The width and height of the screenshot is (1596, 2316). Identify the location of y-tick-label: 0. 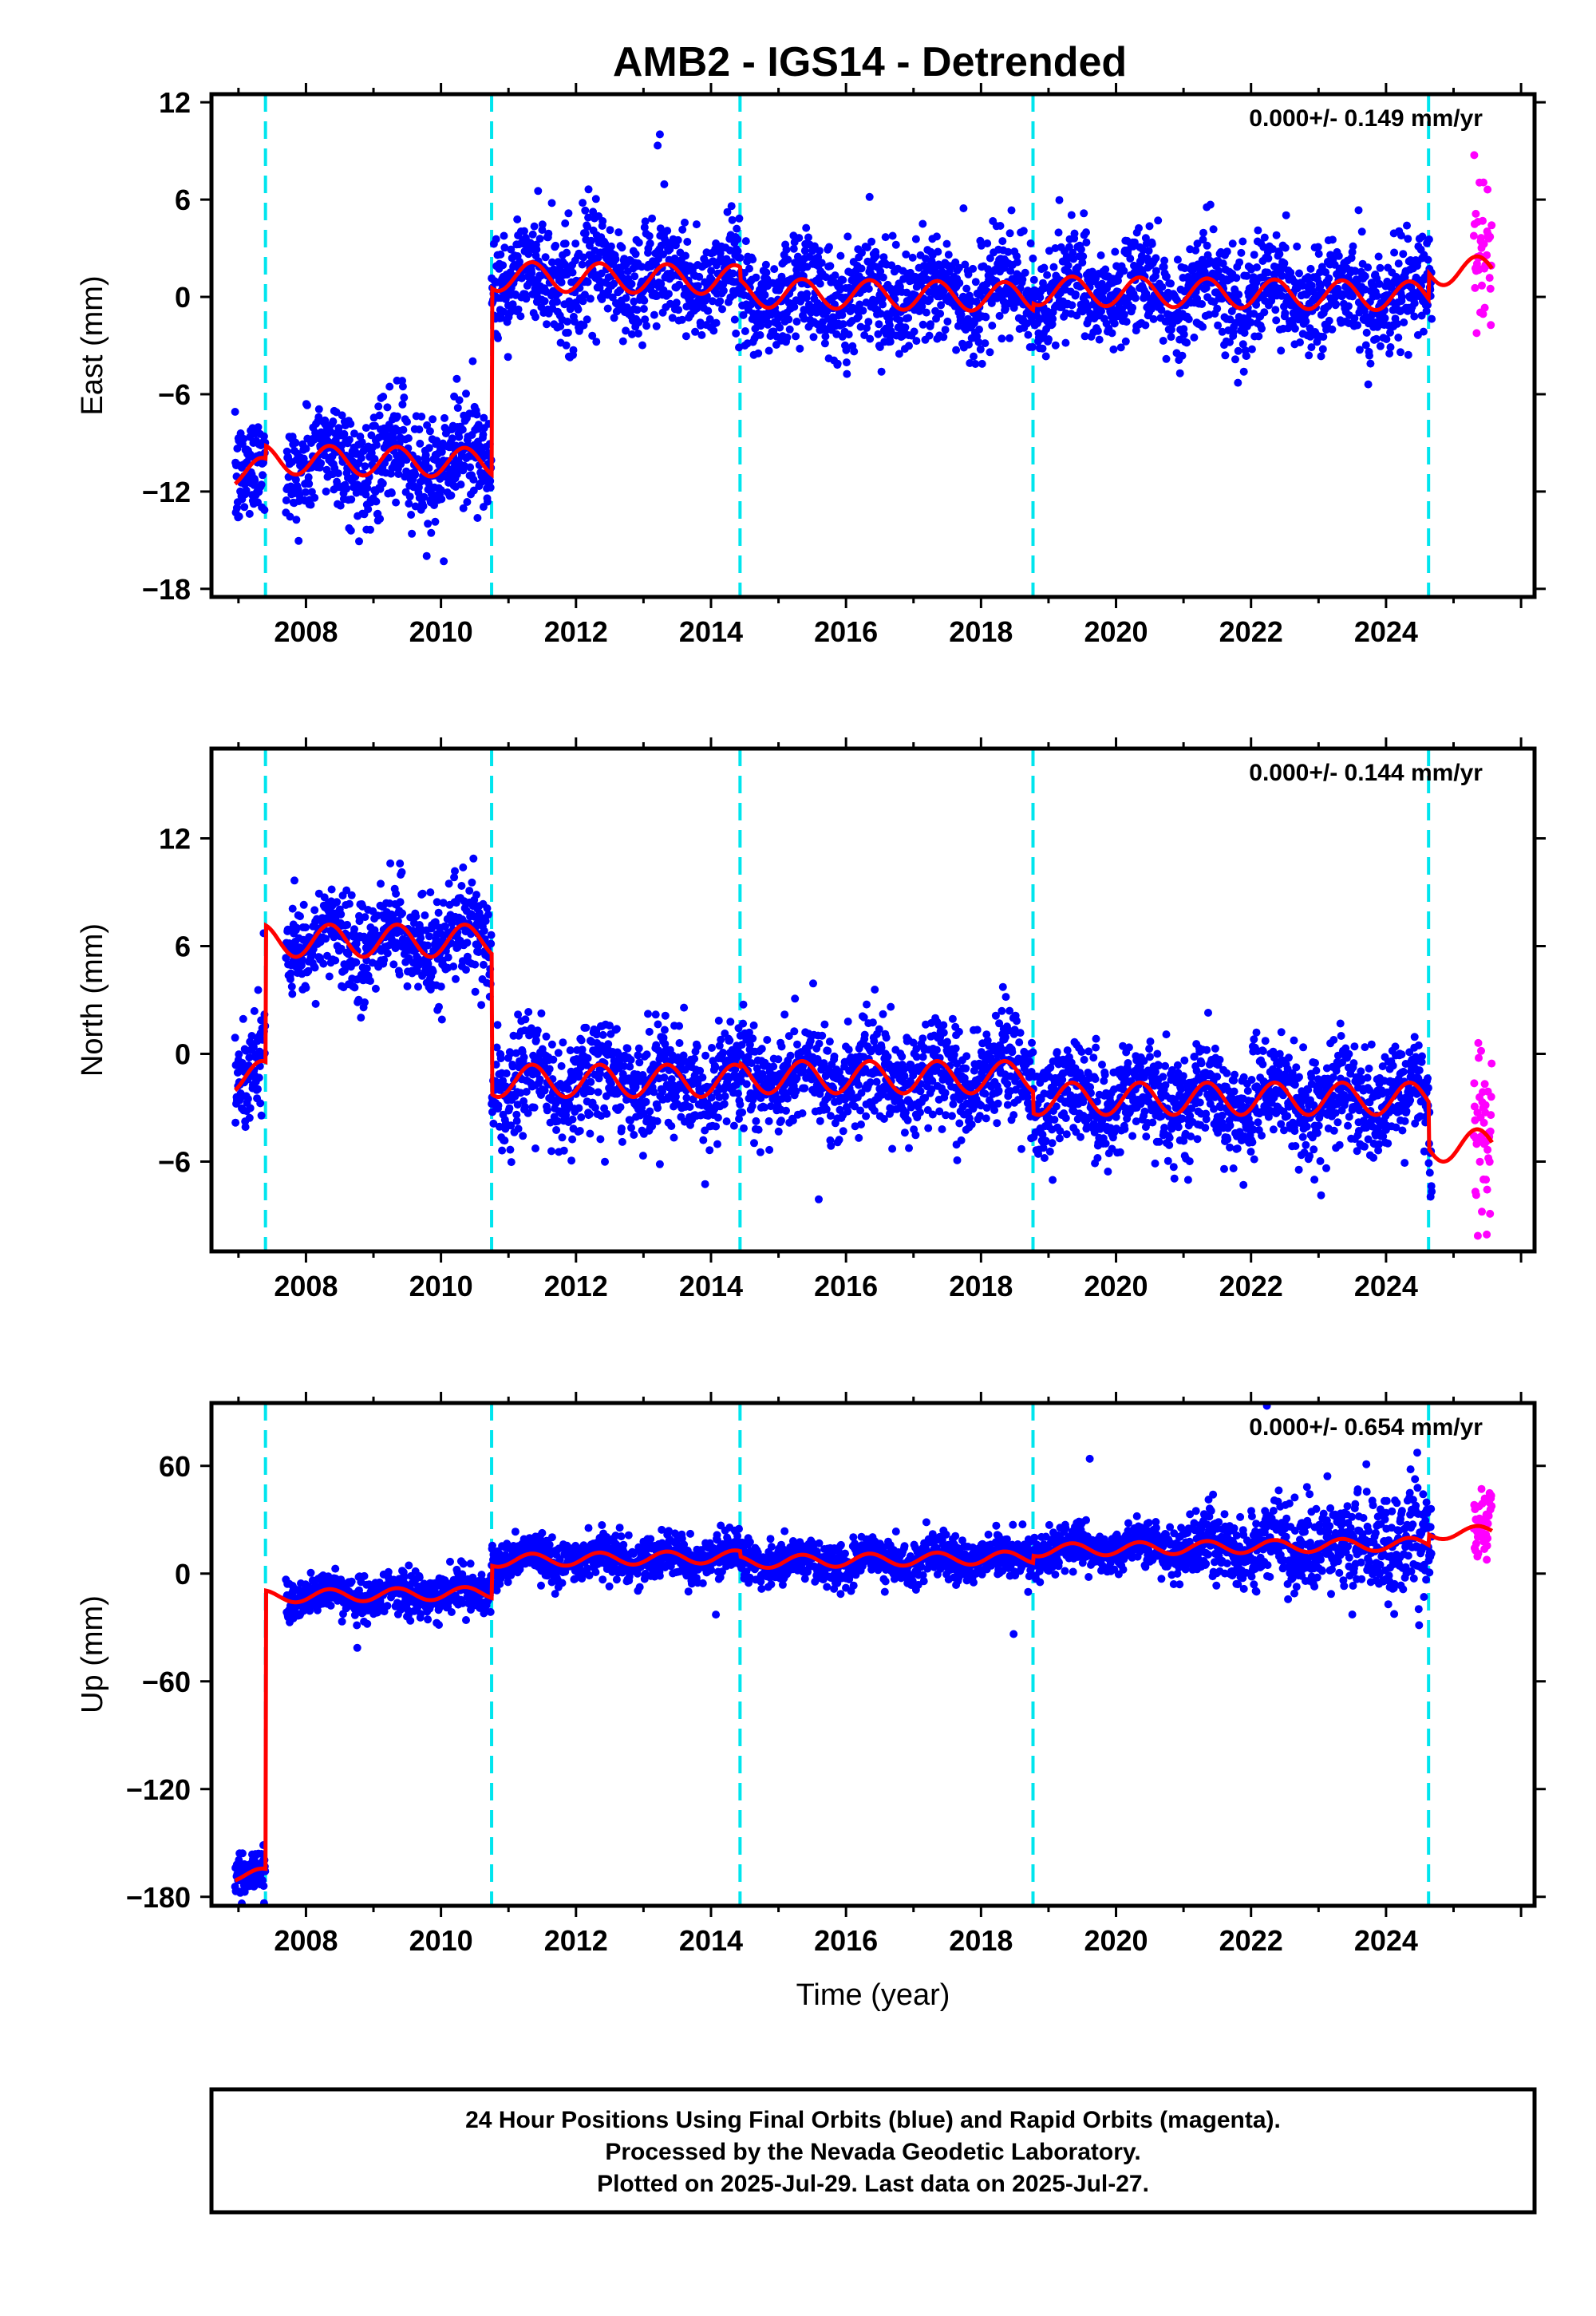
(183, 297).